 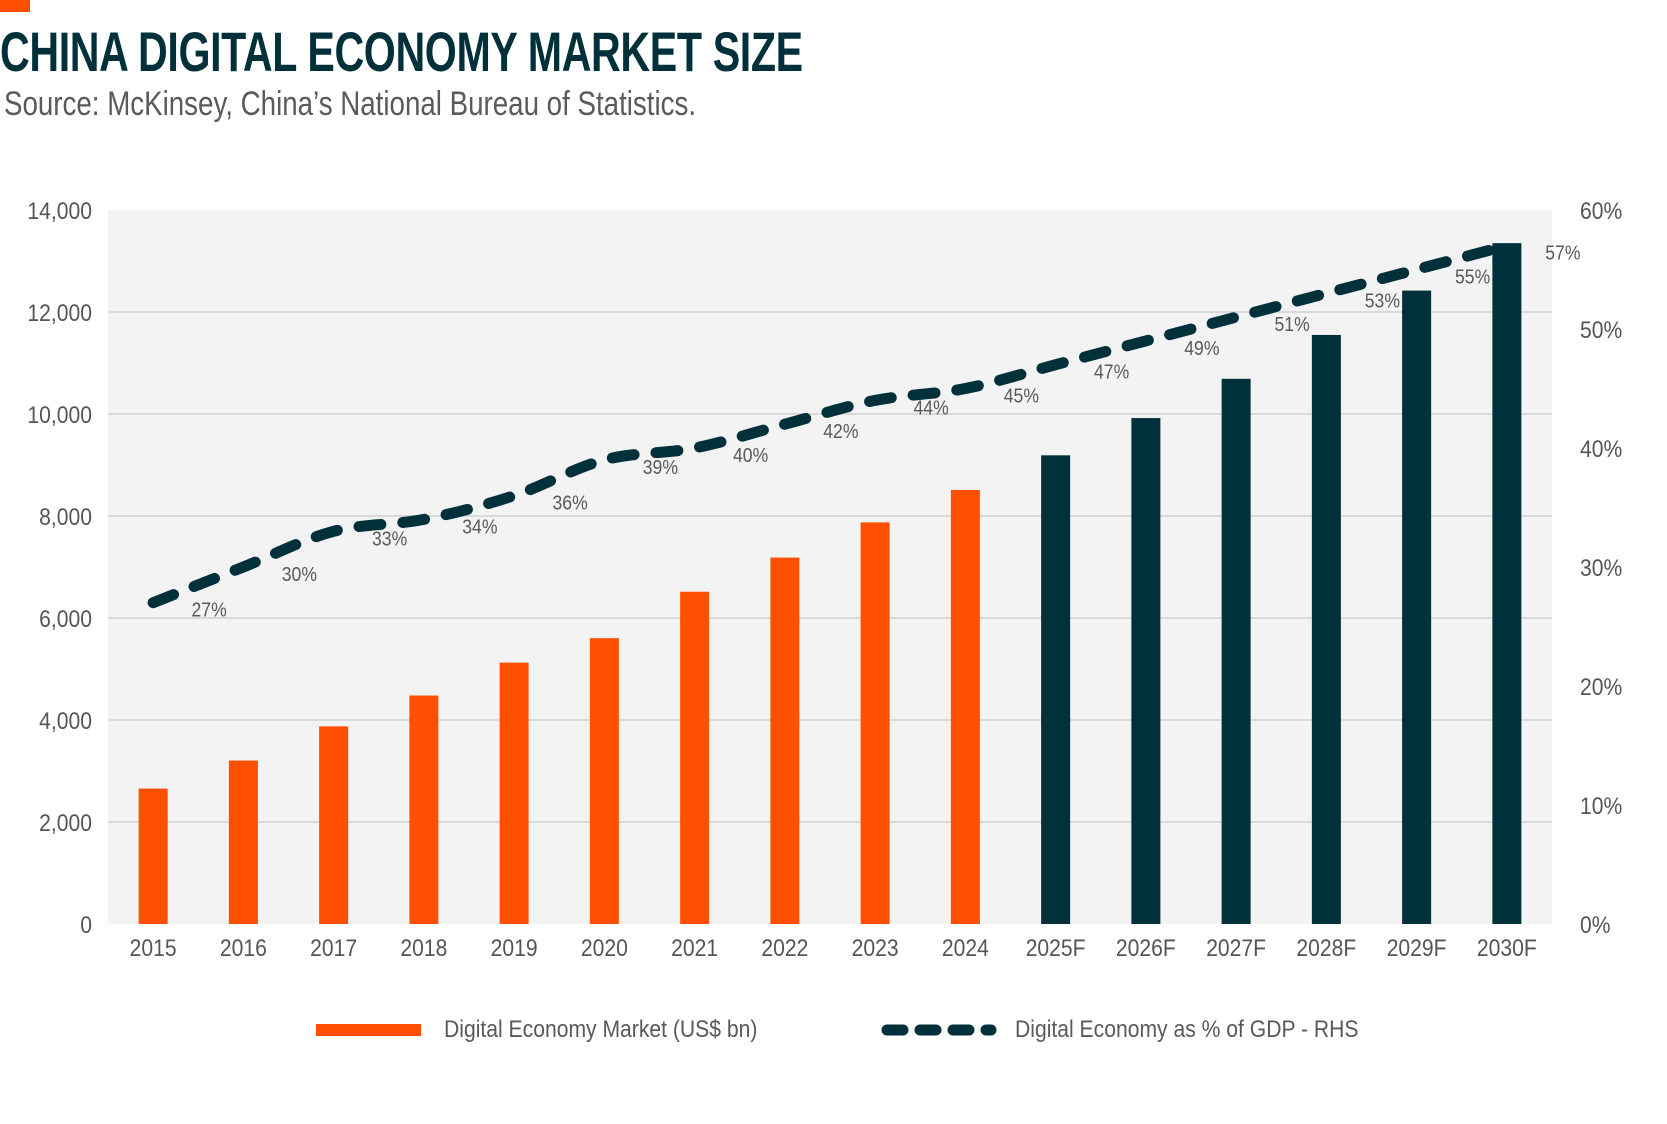 What do you see at coordinates (59, 415) in the screenshot?
I see `left-axis-tick-label: 10,000` at bounding box center [59, 415].